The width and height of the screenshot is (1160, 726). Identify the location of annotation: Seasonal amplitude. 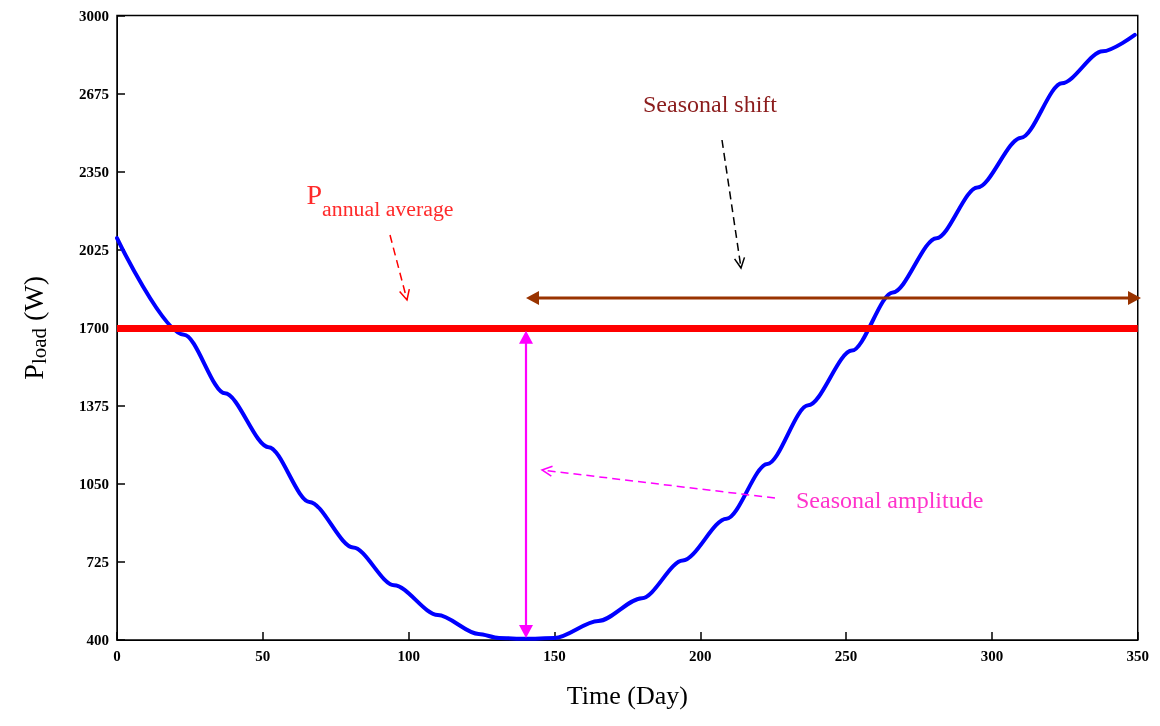
(890, 500).